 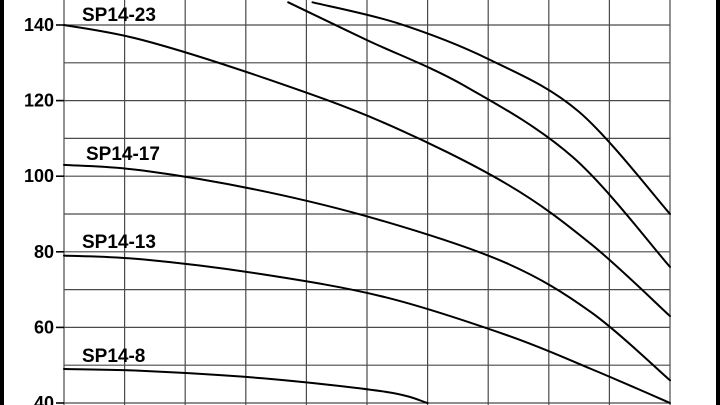 What do you see at coordinates (718, 202) in the screenshot?
I see `plot-border-right` at bounding box center [718, 202].